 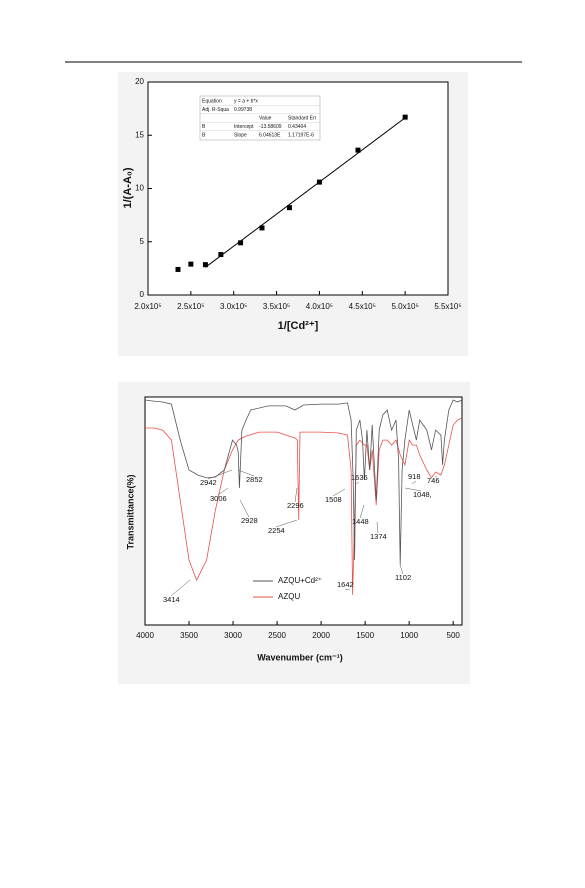 What do you see at coordinates (249, 520) in the screenshot?
I see `peak-label: 2928` at bounding box center [249, 520].